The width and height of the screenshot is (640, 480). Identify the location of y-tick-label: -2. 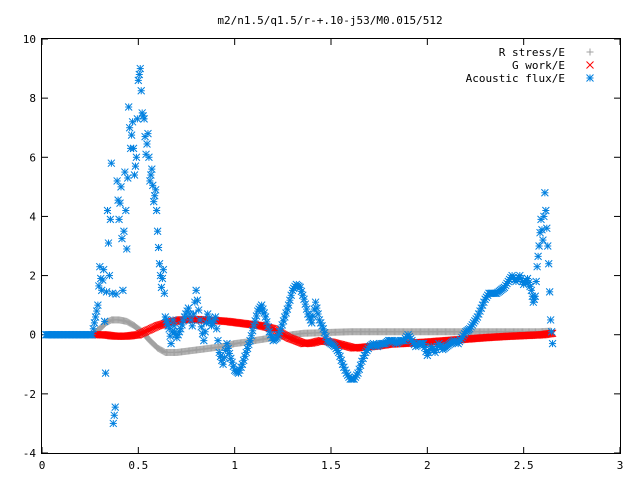
(29, 394).